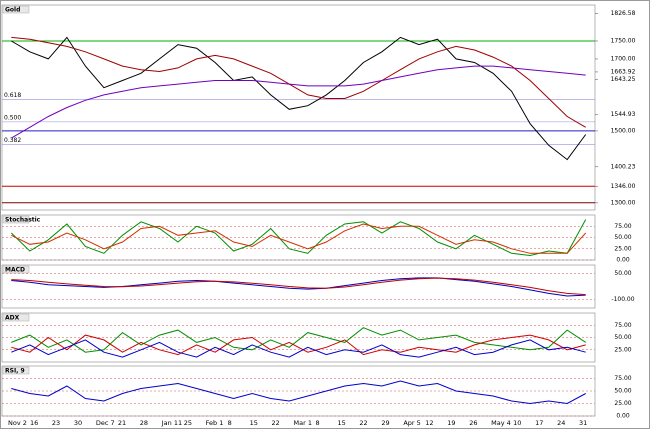 This screenshot has width=650, height=429. Describe the element at coordinates (623, 40) in the screenshot. I see `y-tick-label: 1750.00` at that location.